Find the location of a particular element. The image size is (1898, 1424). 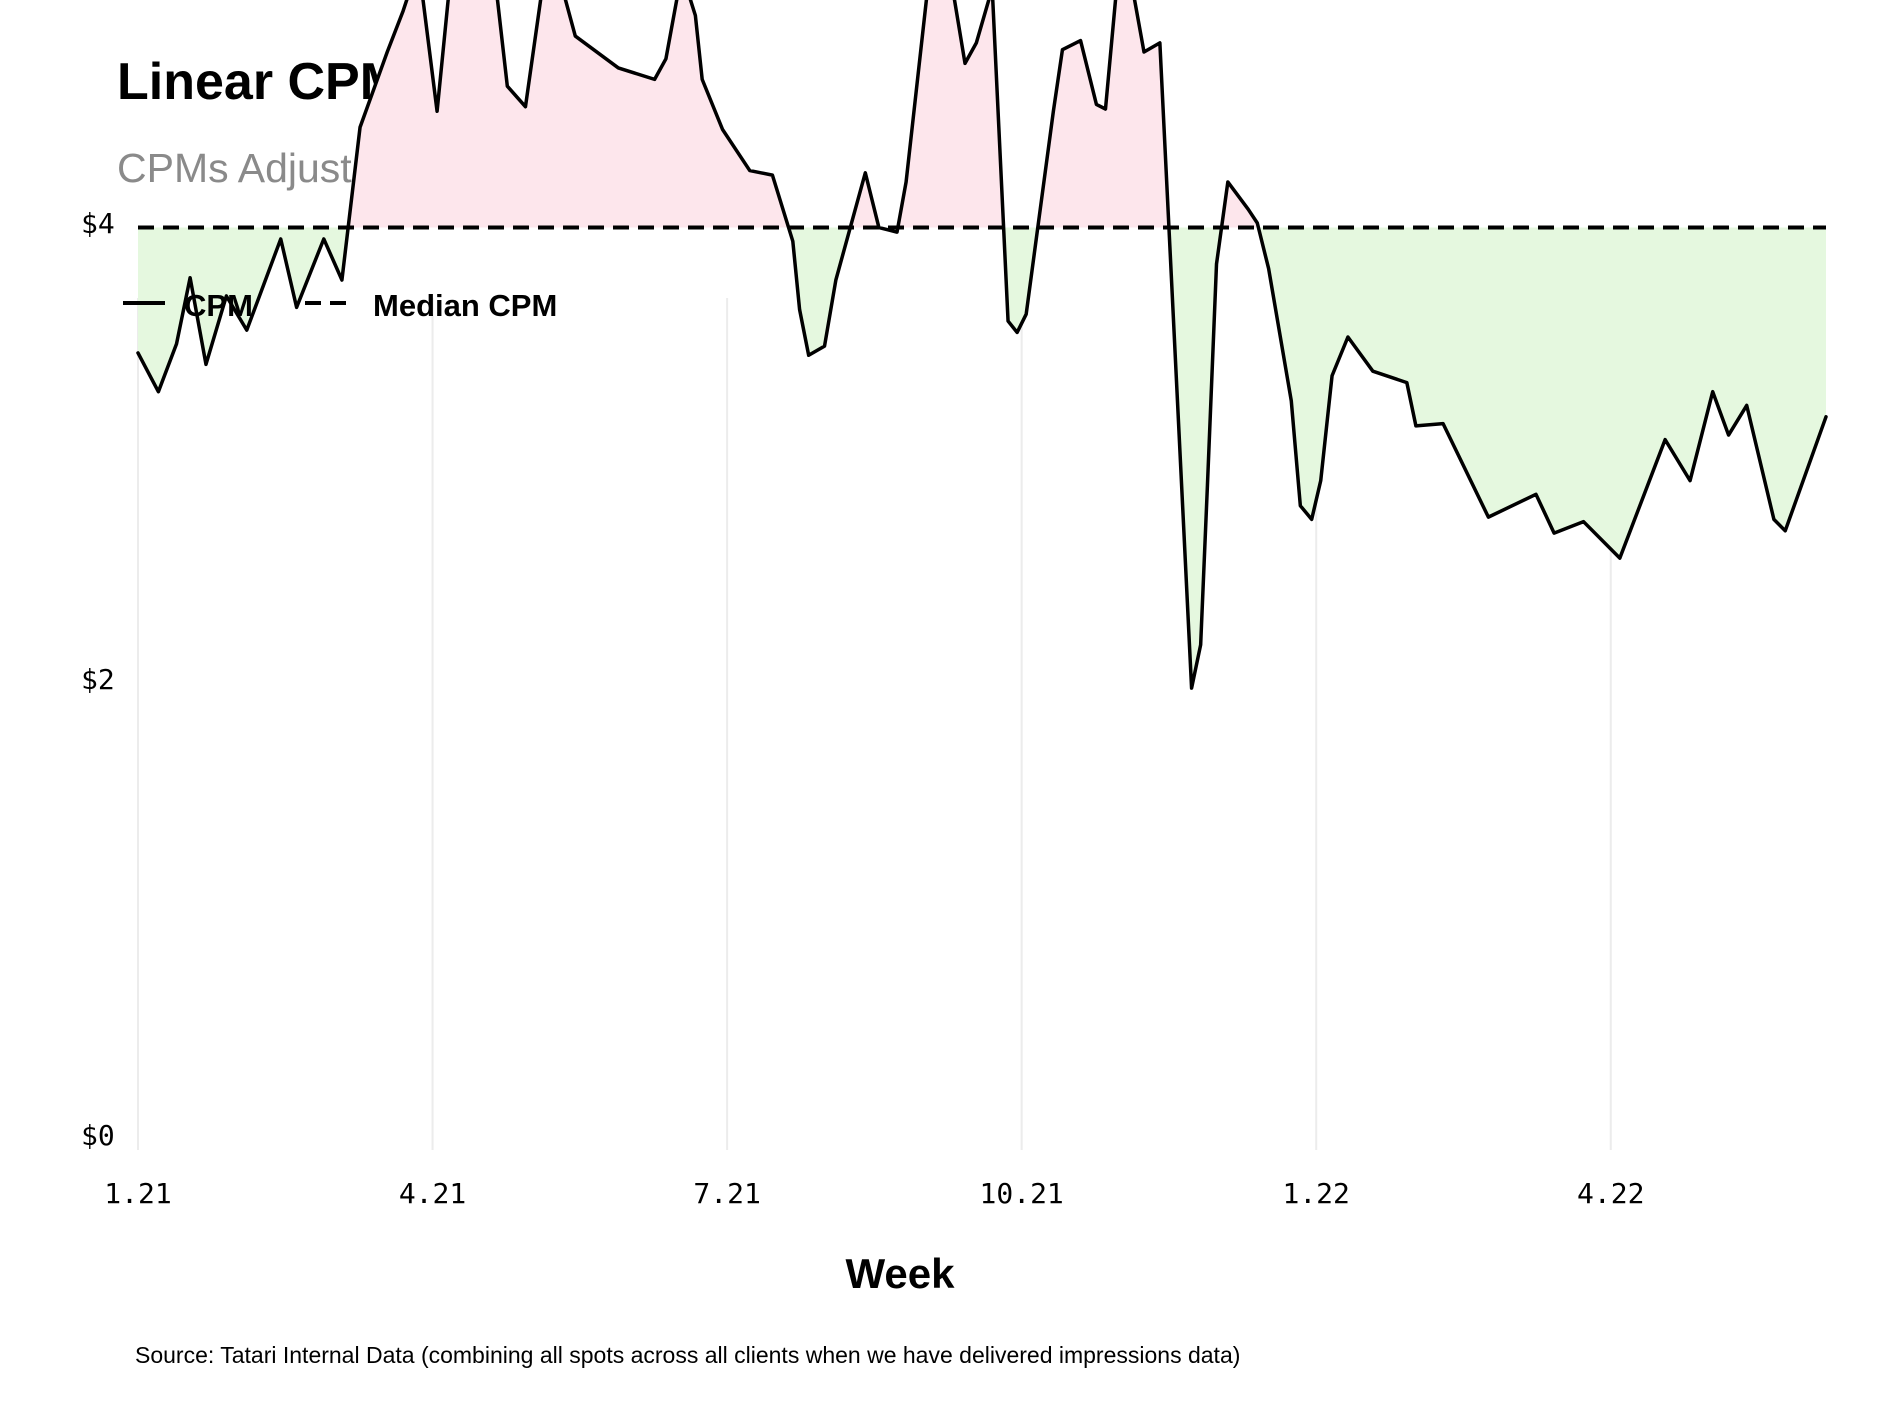

x-axis-labels: 1.21 4.21 7.21 10.21 1.22 4.22 is located at coordinates (874, 1193).